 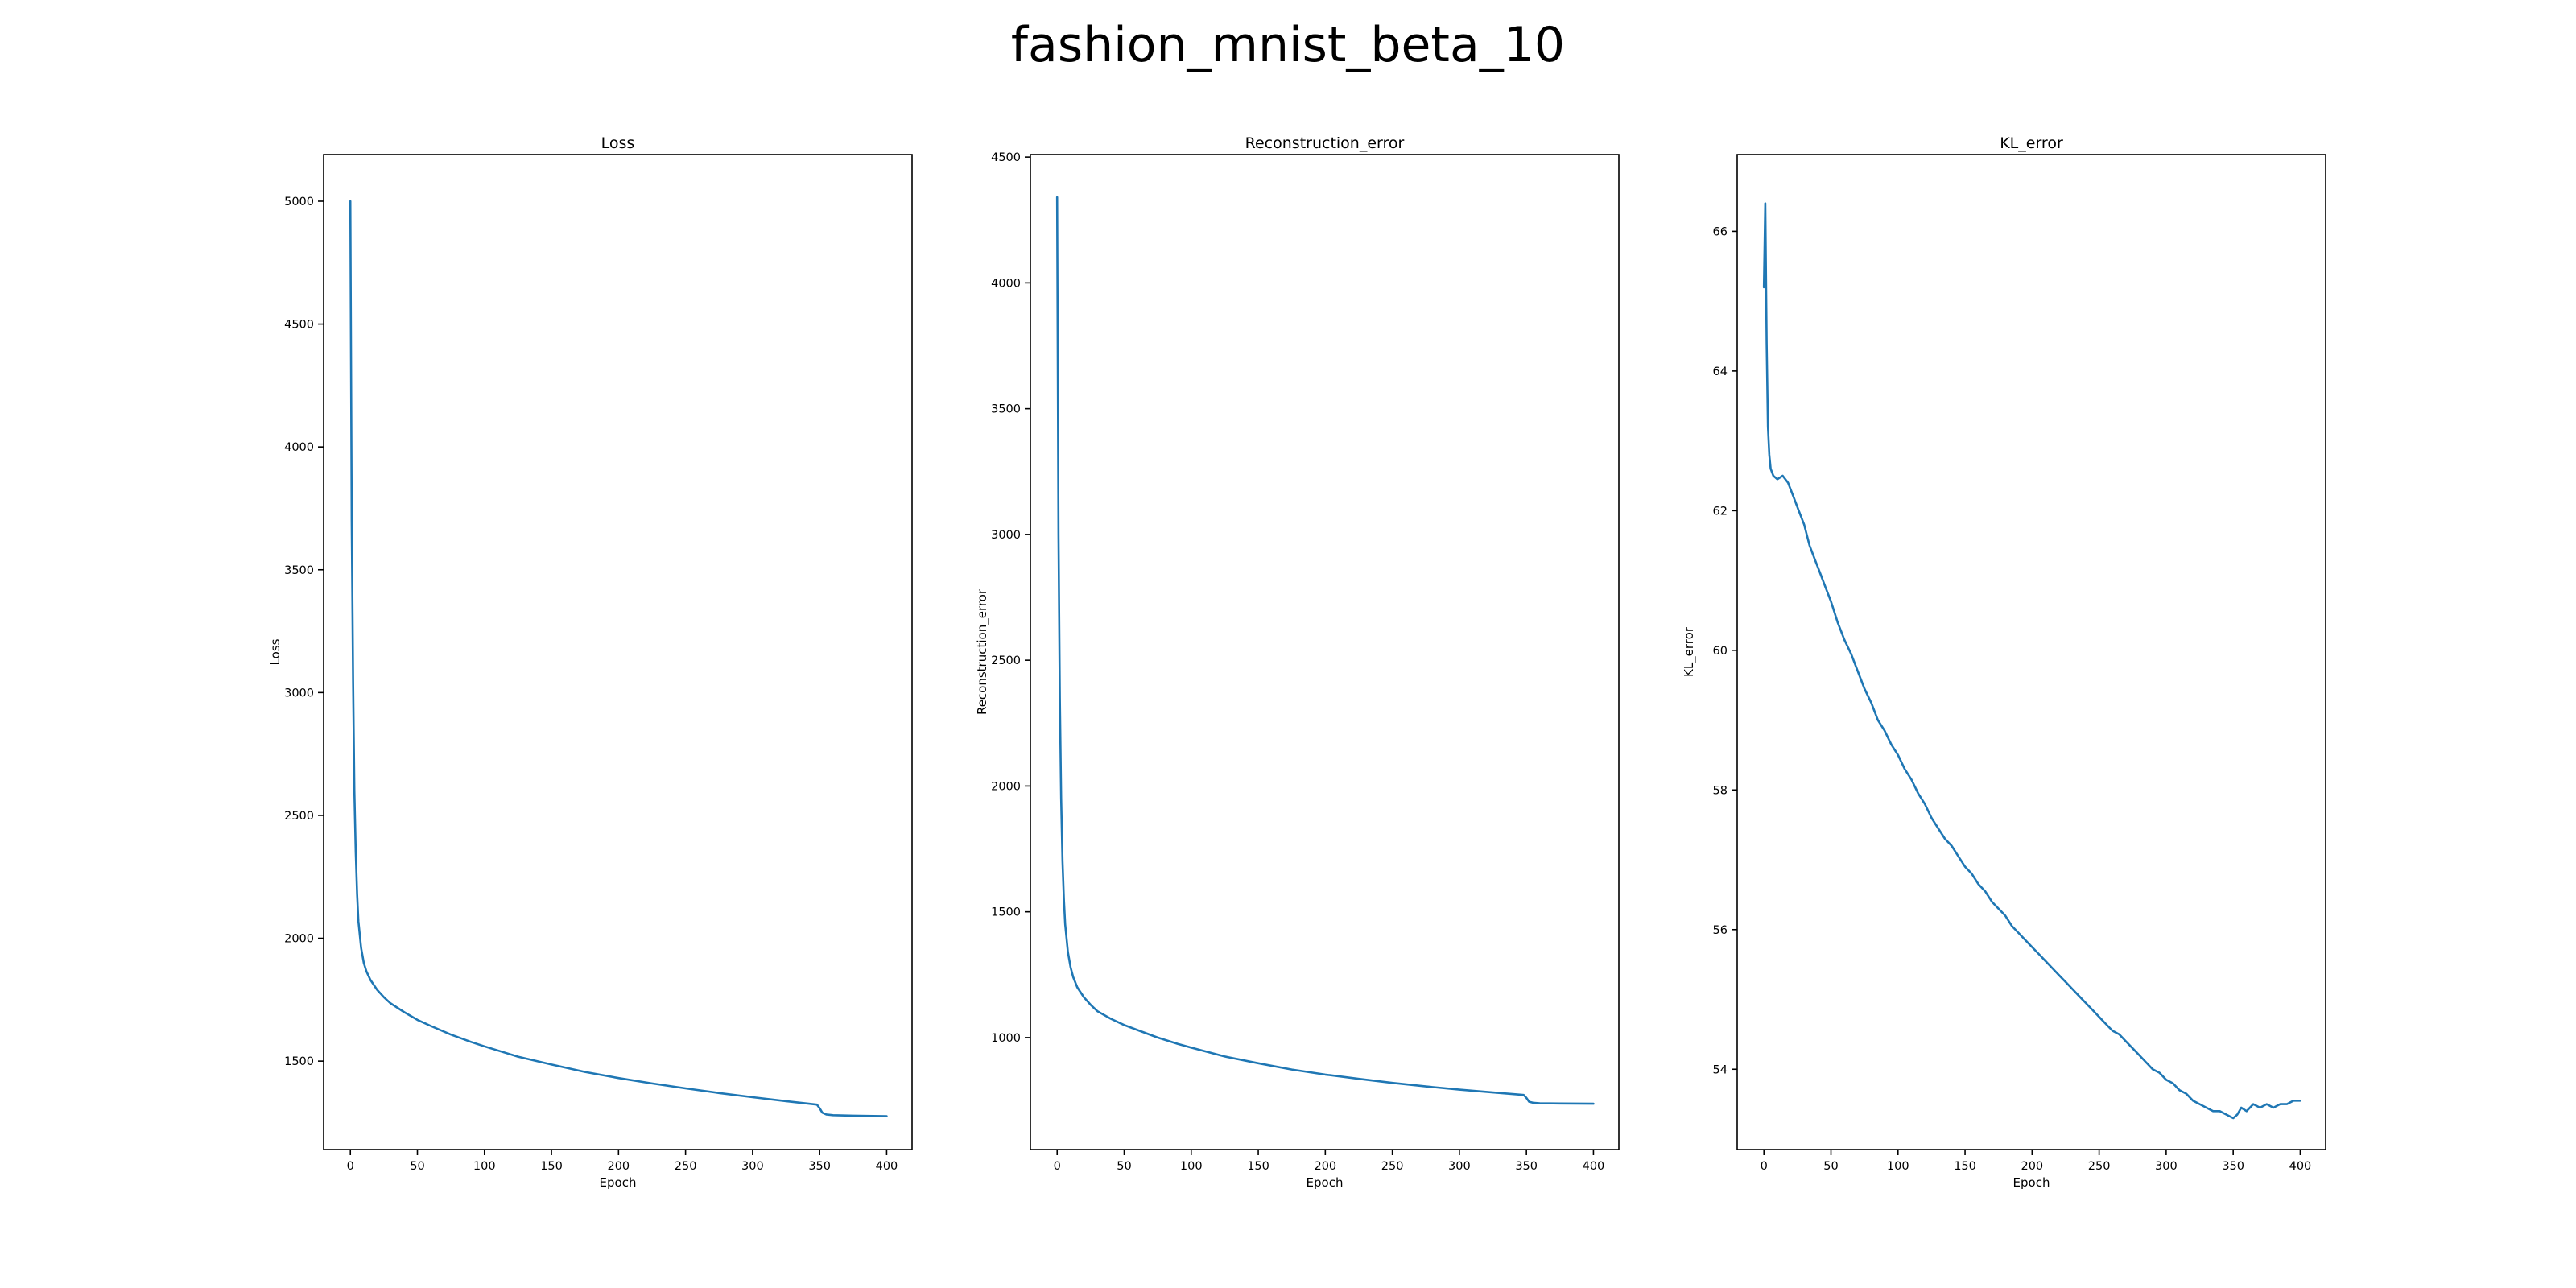 What do you see at coordinates (1720, 651) in the screenshot?
I see `y-tick-label: 60` at bounding box center [1720, 651].